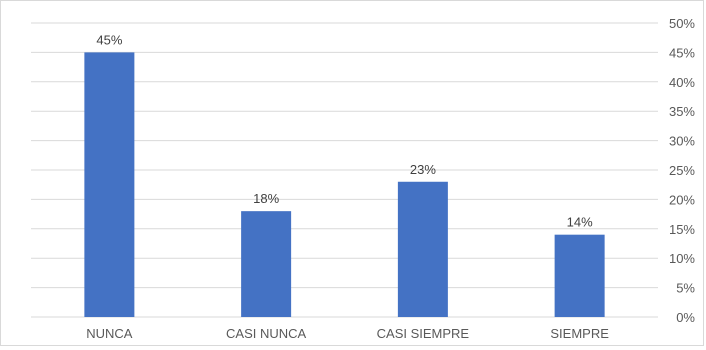 The width and height of the screenshot is (706, 350). I want to click on category-label: NUNCA, so click(109, 333).